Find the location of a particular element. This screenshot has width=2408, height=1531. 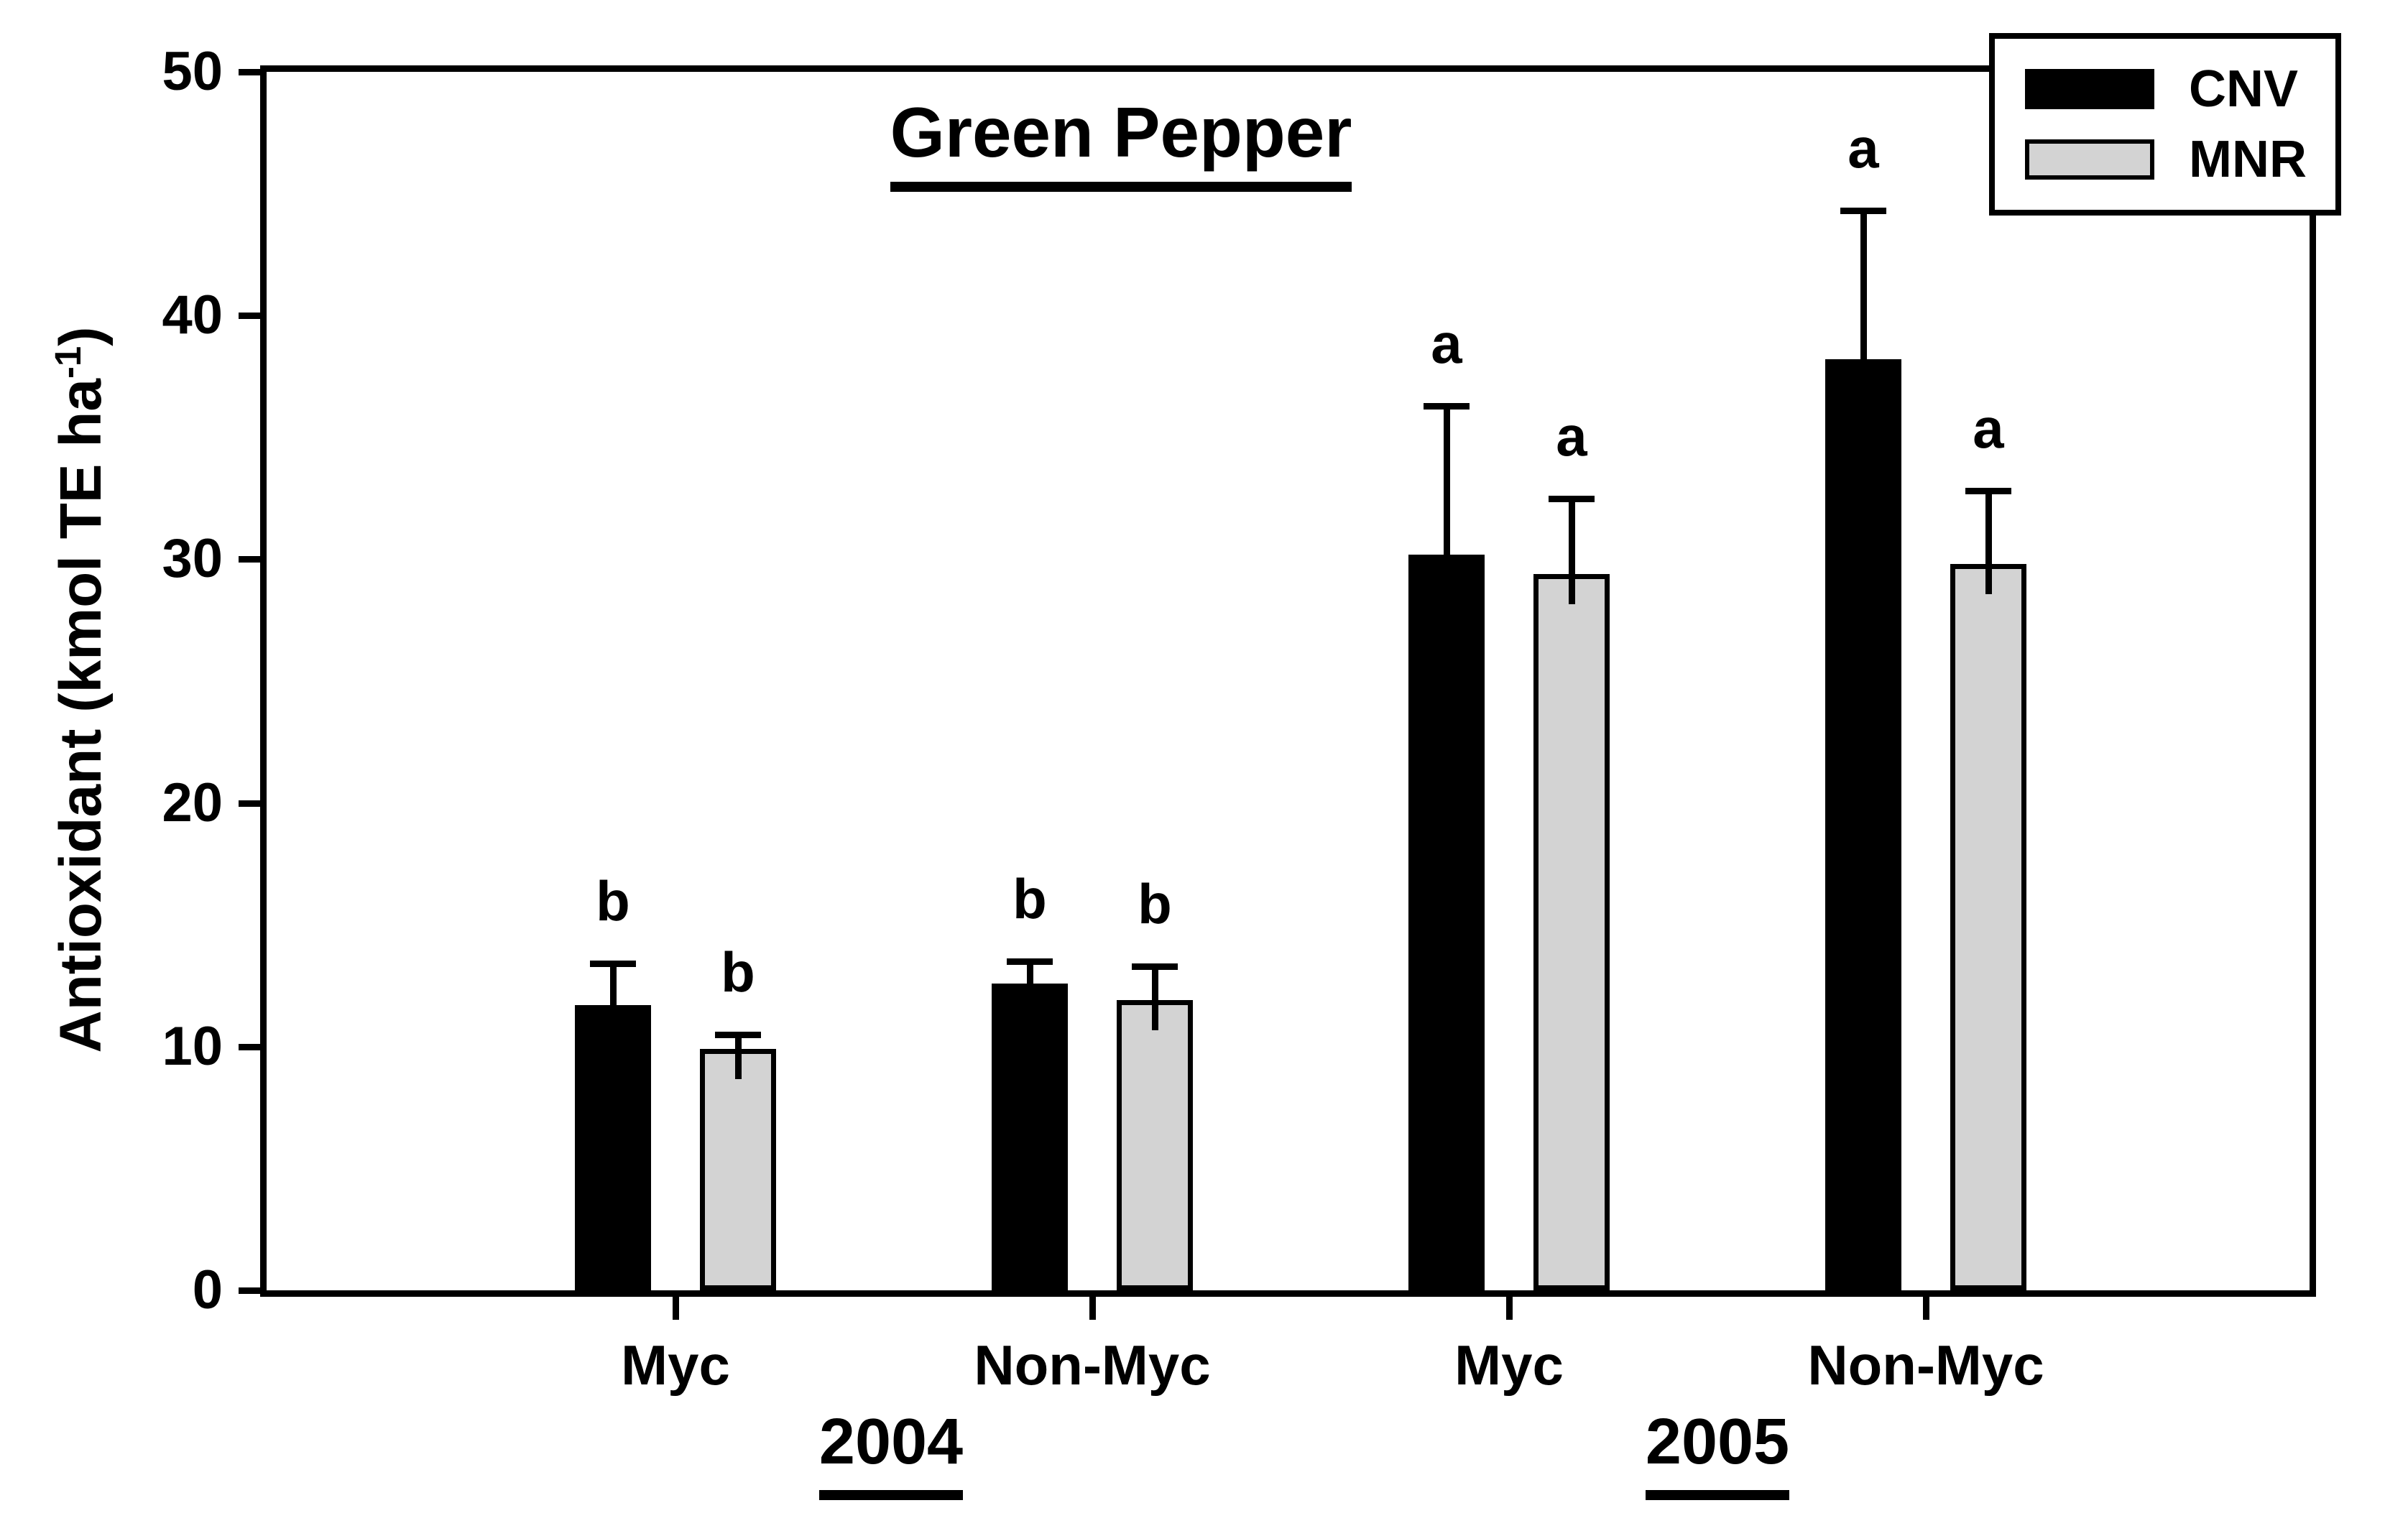

year-label-text: 2005 is located at coordinates (1718, 1451).